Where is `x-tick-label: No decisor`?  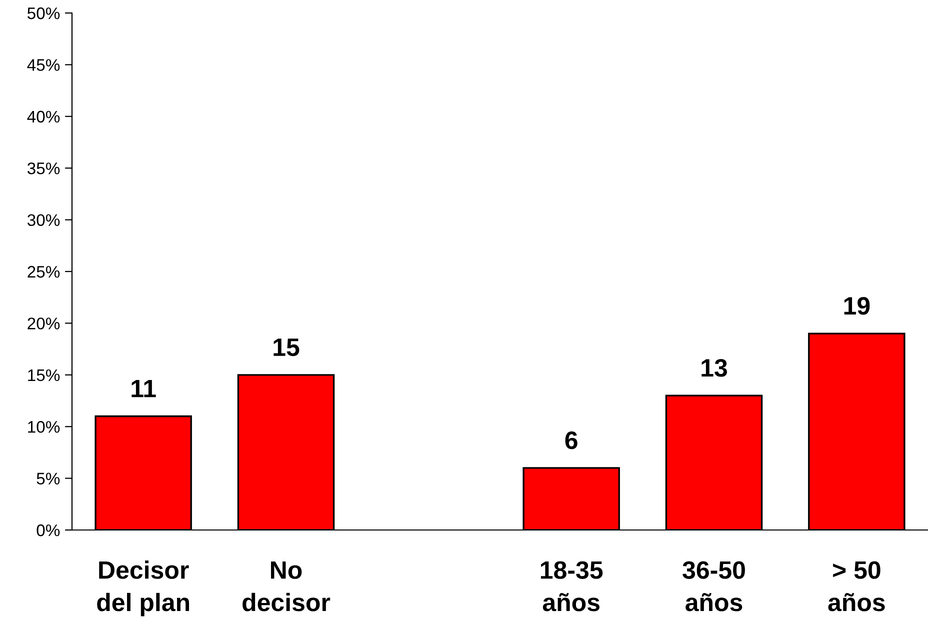
x-tick-label: No decisor is located at coordinates (286, 586).